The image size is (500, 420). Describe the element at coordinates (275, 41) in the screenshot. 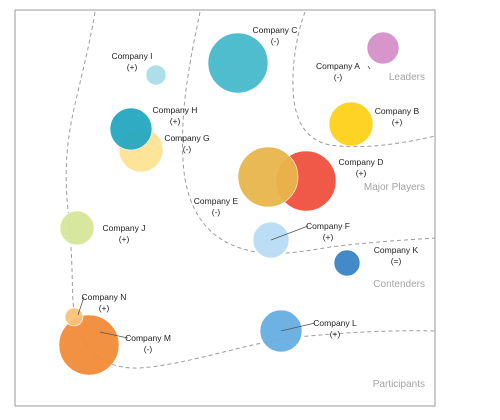

I see `trend-company-c: (-)` at that location.